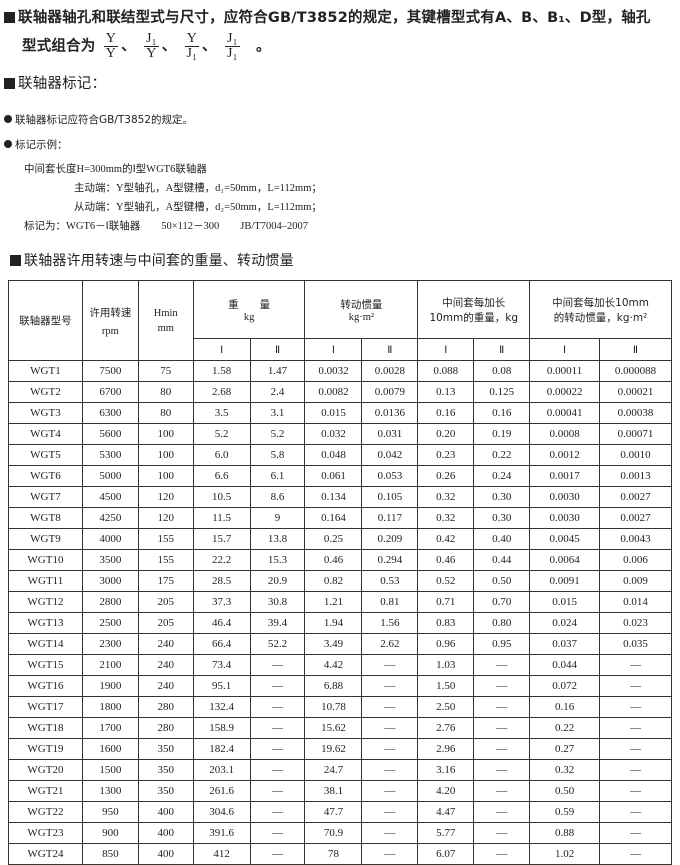 This screenshot has width=680, height=865. What do you see at coordinates (333, 707) in the screenshot?
I see `table-cell: 10.78` at bounding box center [333, 707].